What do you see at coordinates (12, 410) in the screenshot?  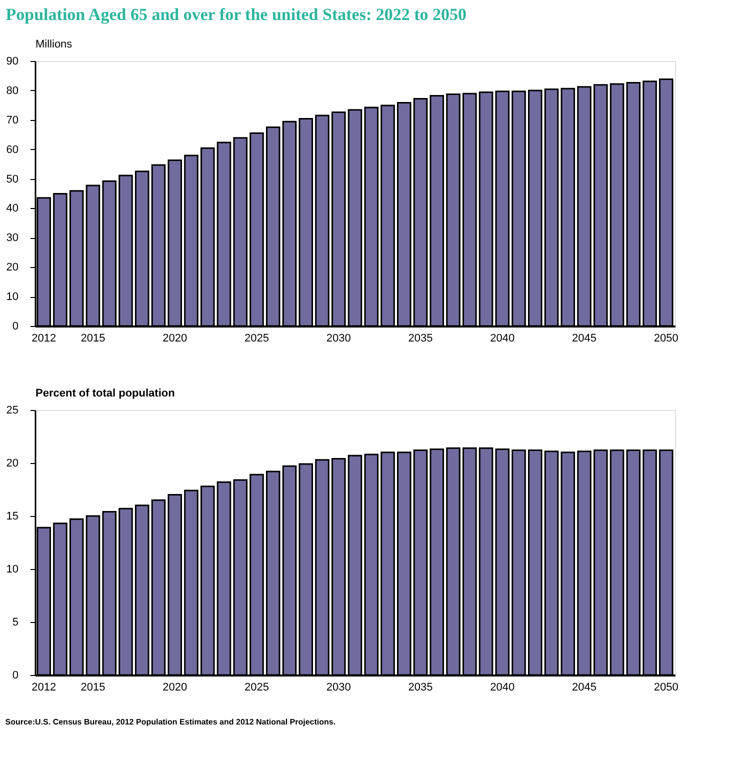 I see `y-tick-label: 25` at bounding box center [12, 410].